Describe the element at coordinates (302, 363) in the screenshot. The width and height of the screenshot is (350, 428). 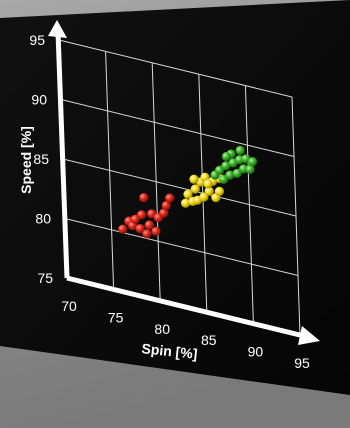
I see `x-tick-label: 95` at that location.